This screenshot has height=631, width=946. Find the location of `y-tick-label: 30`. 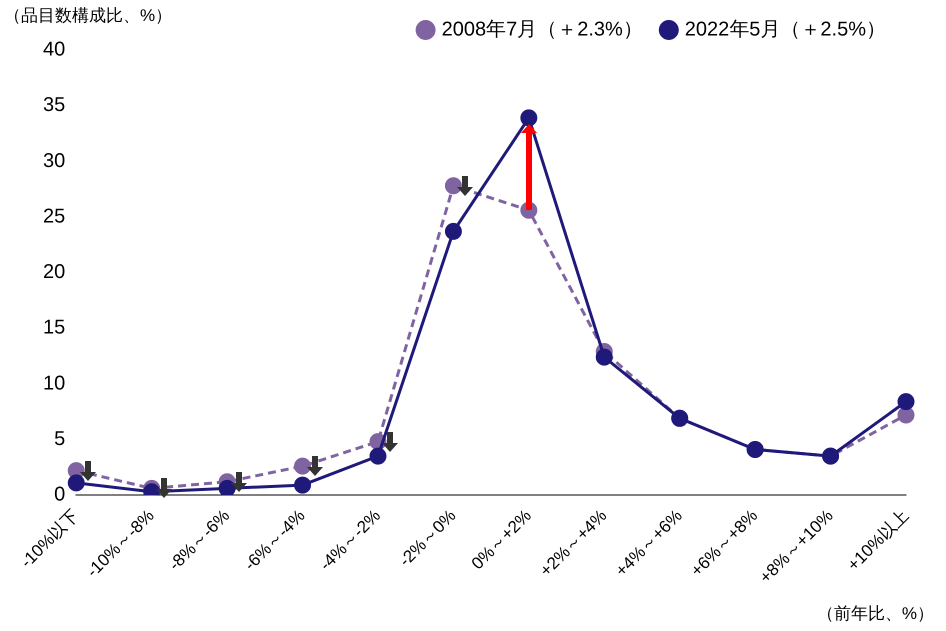

y-tick-label: 30 is located at coordinates (54, 161).